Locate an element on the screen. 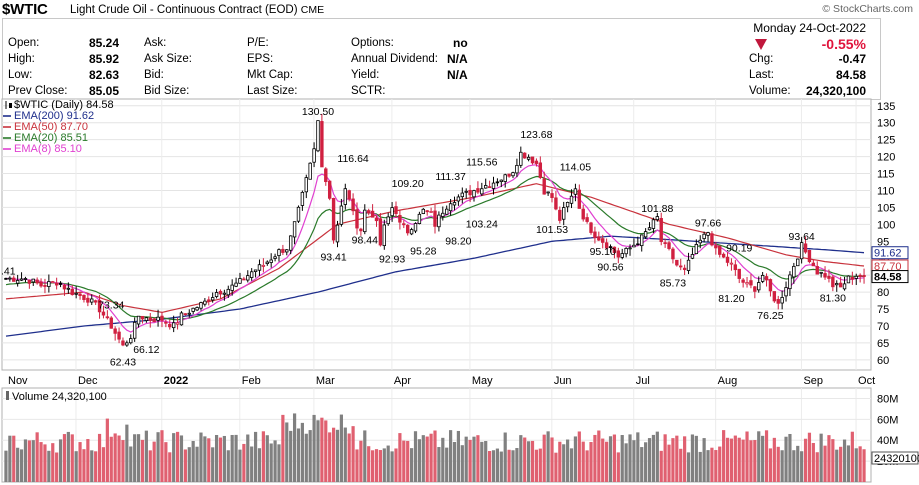 The height and width of the screenshot is (485, 919). prev-close-label: Prev Close: is located at coordinates (38, 91).